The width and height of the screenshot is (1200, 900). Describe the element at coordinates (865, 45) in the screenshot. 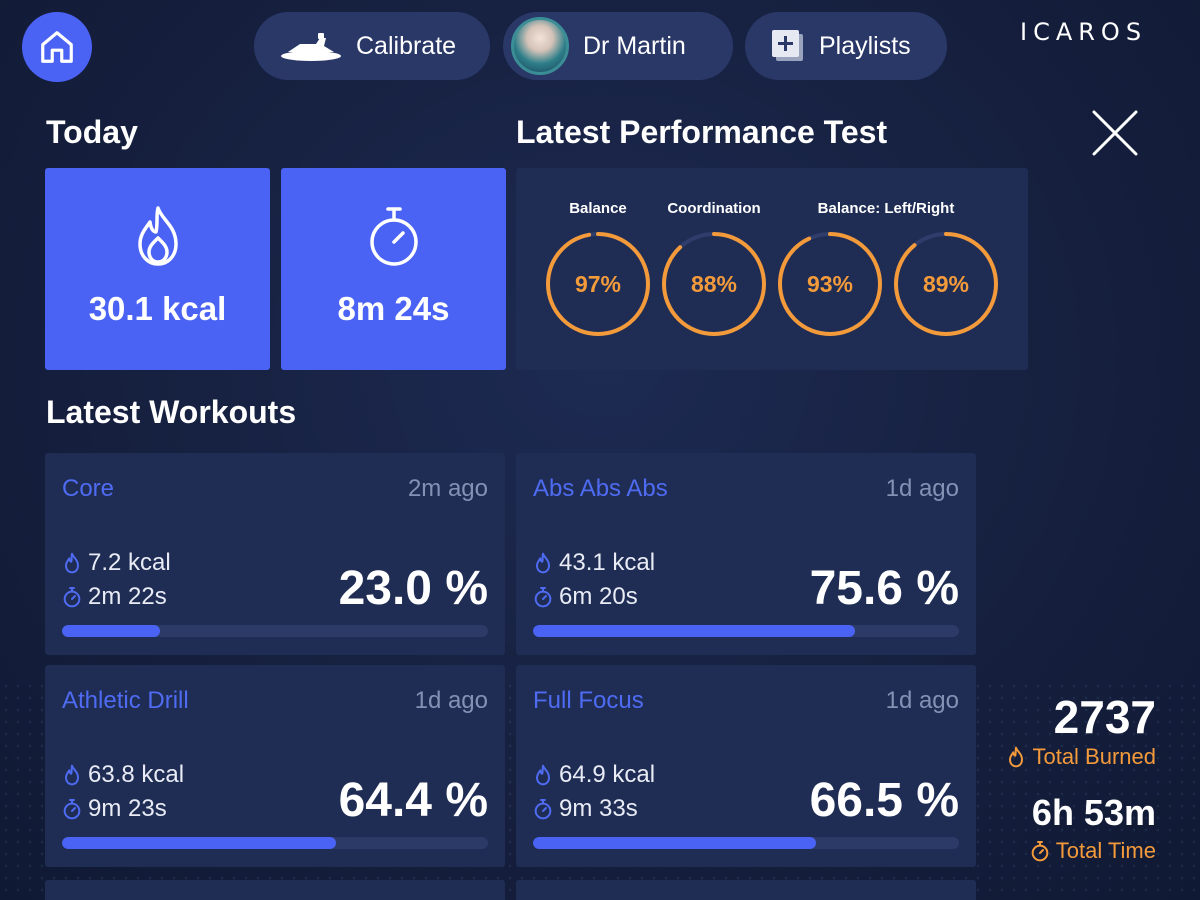

I see `playlists-label: Playlists` at that location.